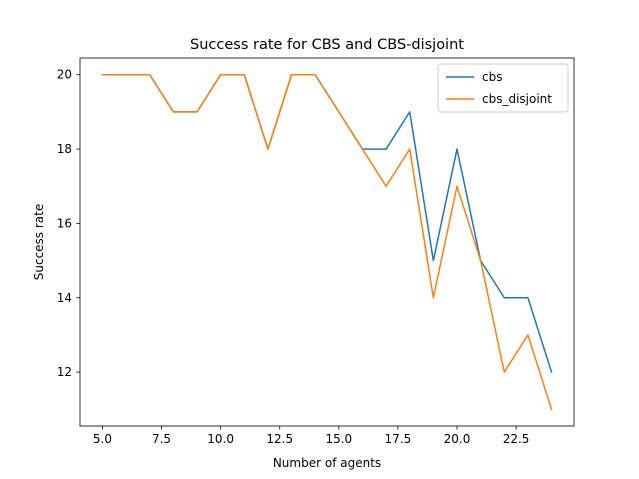 This screenshot has width=639, height=479. I want to click on x-tick-label: 7.5, so click(161, 439).